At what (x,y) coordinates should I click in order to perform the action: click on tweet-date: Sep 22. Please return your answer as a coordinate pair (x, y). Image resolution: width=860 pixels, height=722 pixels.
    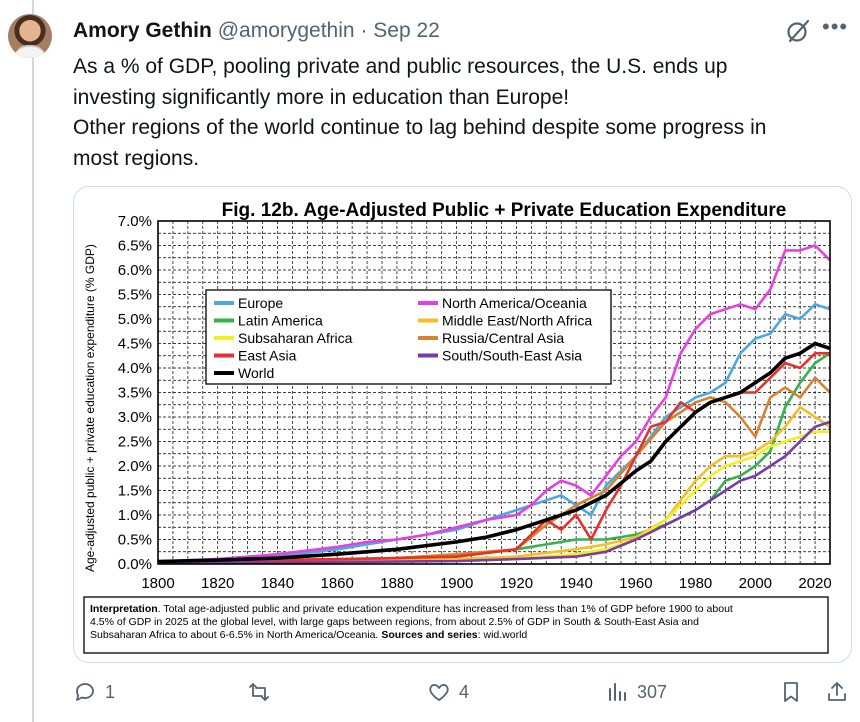
    Looking at the image, I should click on (406, 30).